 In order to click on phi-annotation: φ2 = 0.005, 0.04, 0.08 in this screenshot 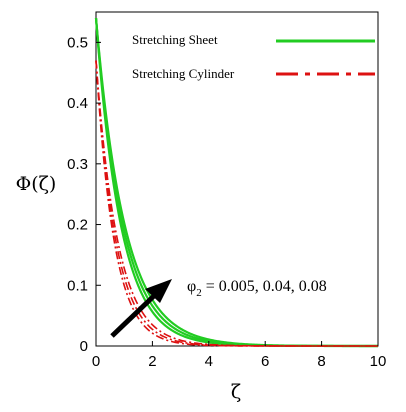, I will do `click(218, 308)`.